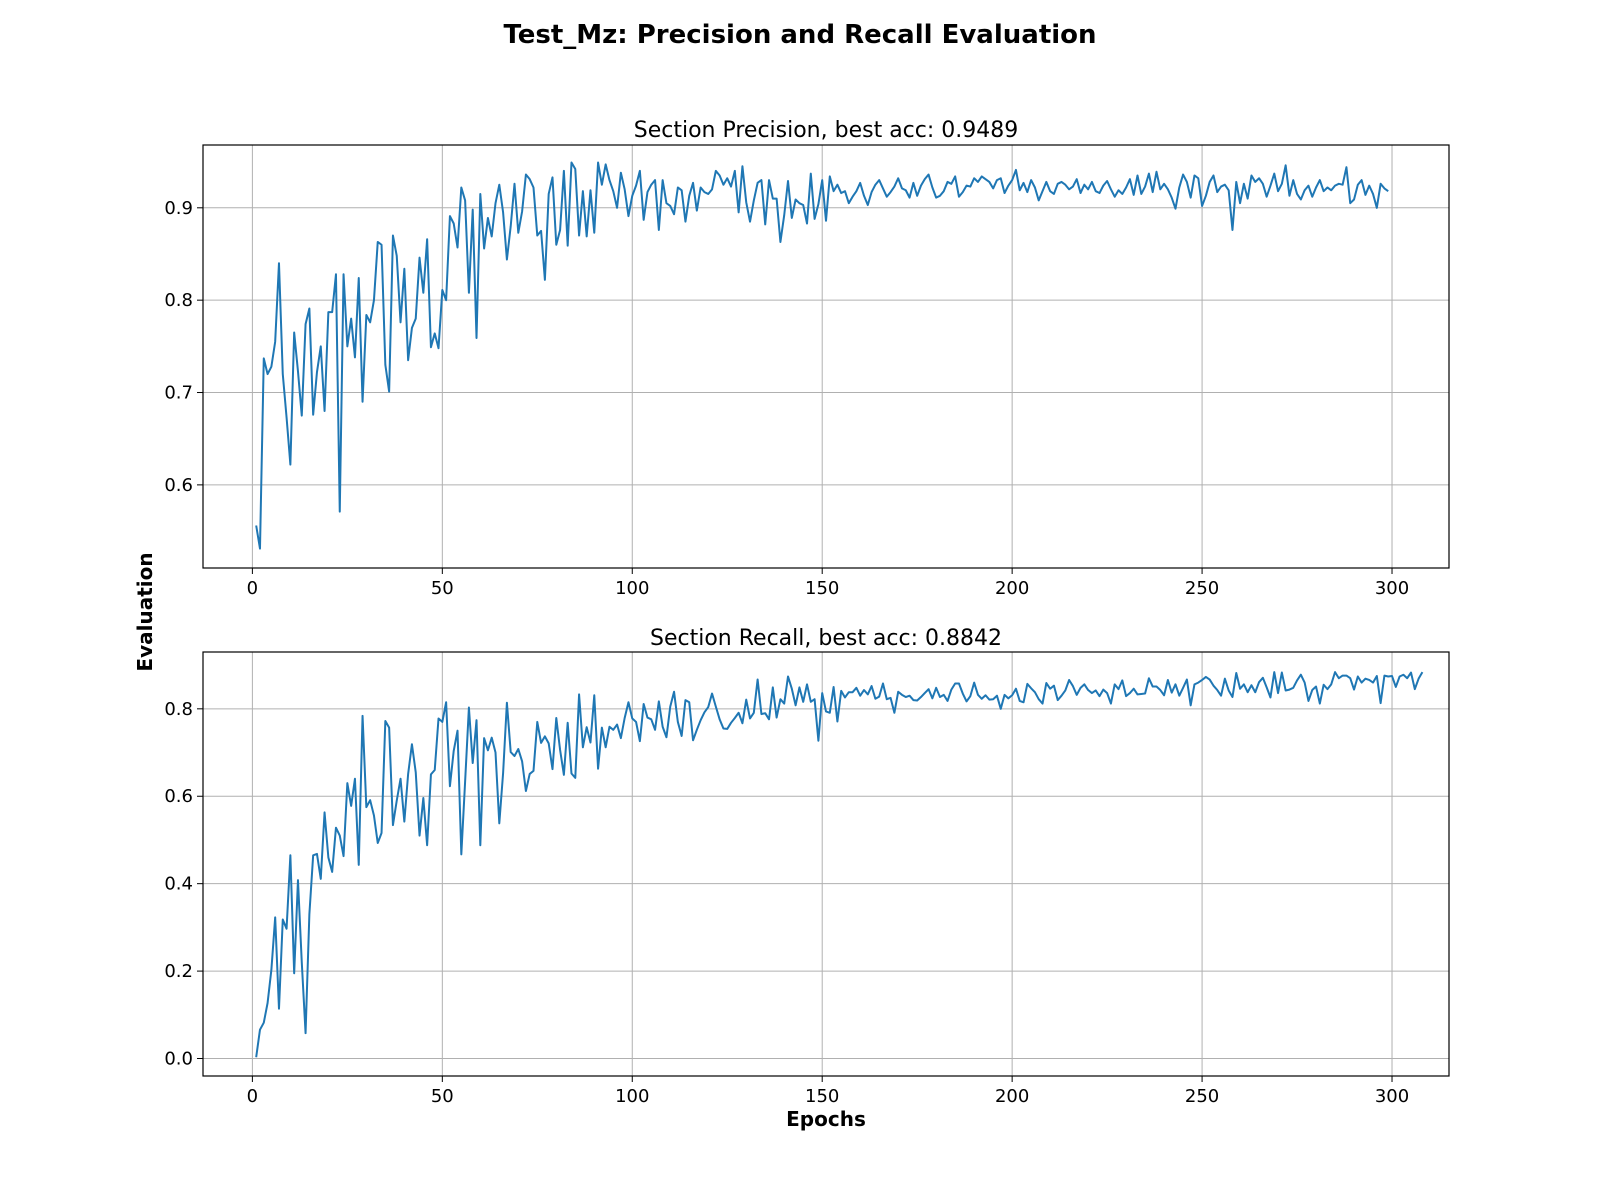 Image resolution: width=1600 pixels, height=1200 pixels. What do you see at coordinates (178, 1059) in the screenshot?
I see `recall-y-tick-label: 0.0` at bounding box center [178, 1059].